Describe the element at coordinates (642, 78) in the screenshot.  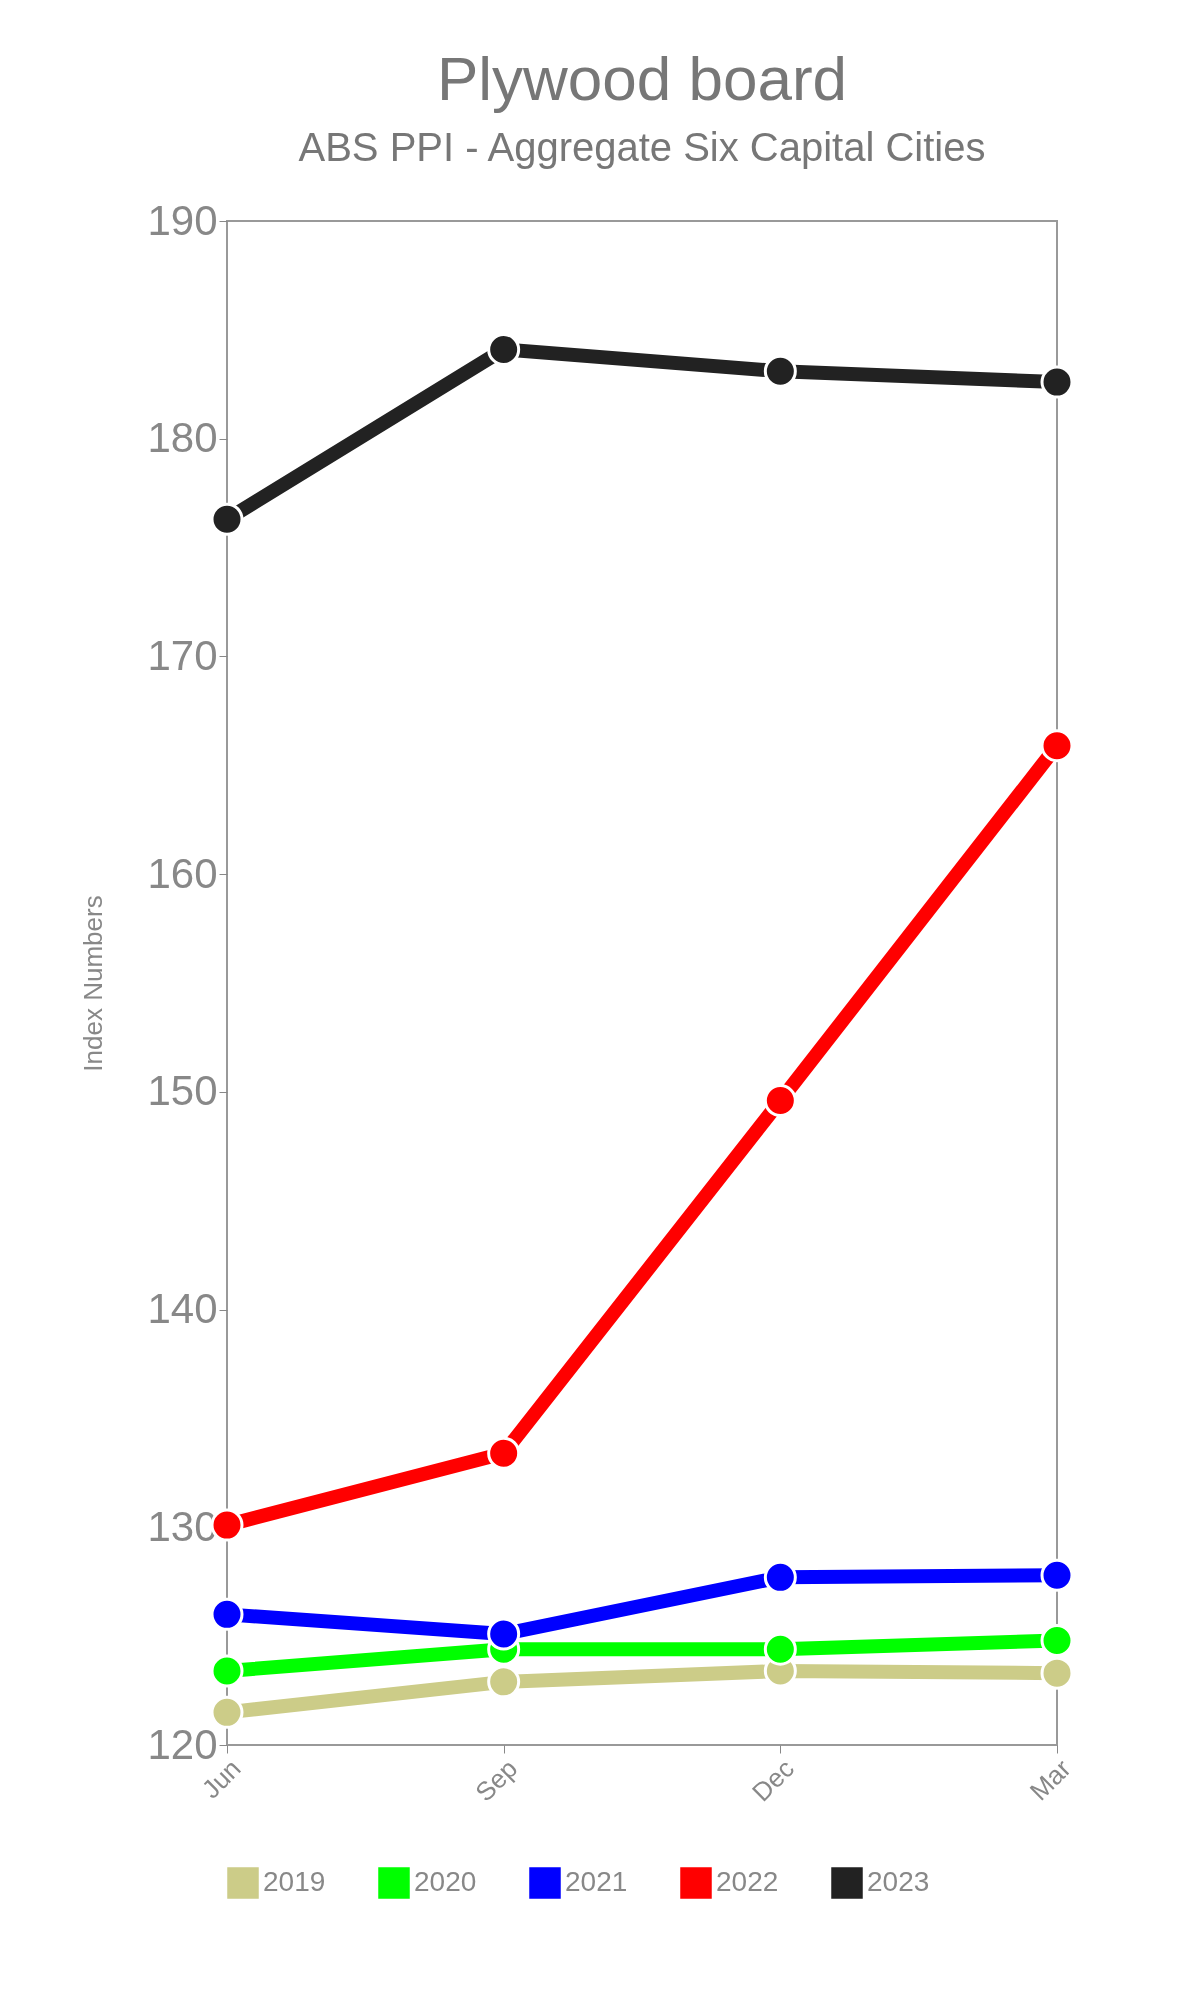
I see `chart-title: Plywood board` at that location.